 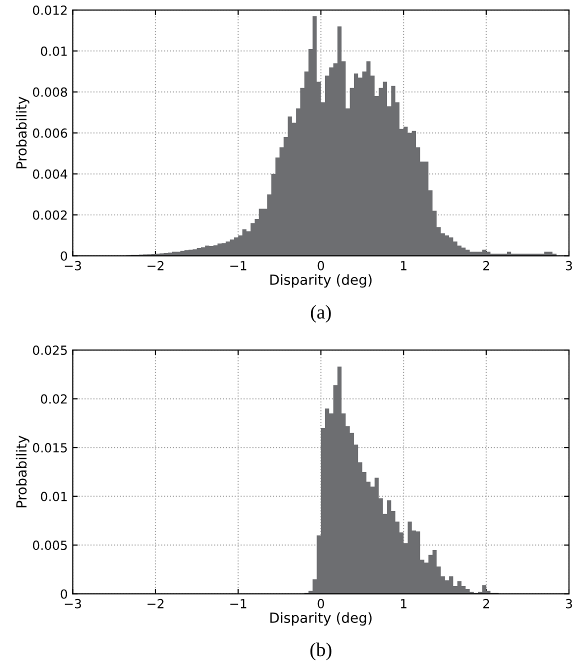 What do you see at coordinates (53, 399) in the screenshot?
I see `y-tick-label: 0.02` at bounding box center [53, 399].